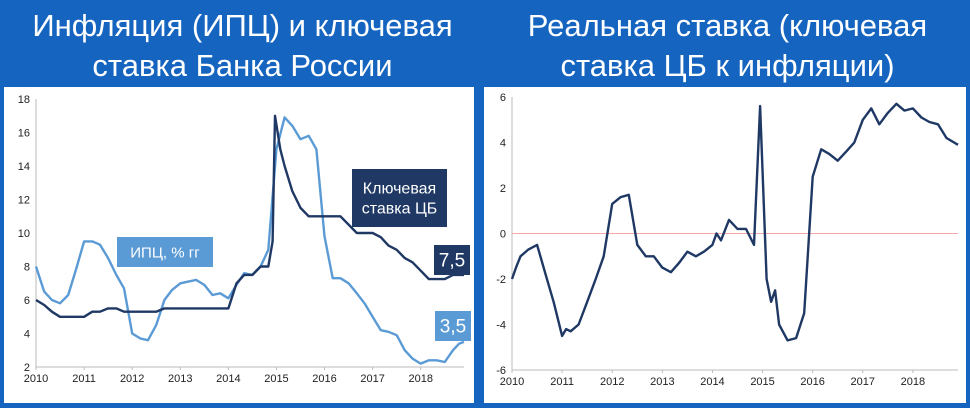  What do you see at coordinates (24, 100) in the screenshot?
I see `y-tick-label: 18` at bounding box center [24, 100].